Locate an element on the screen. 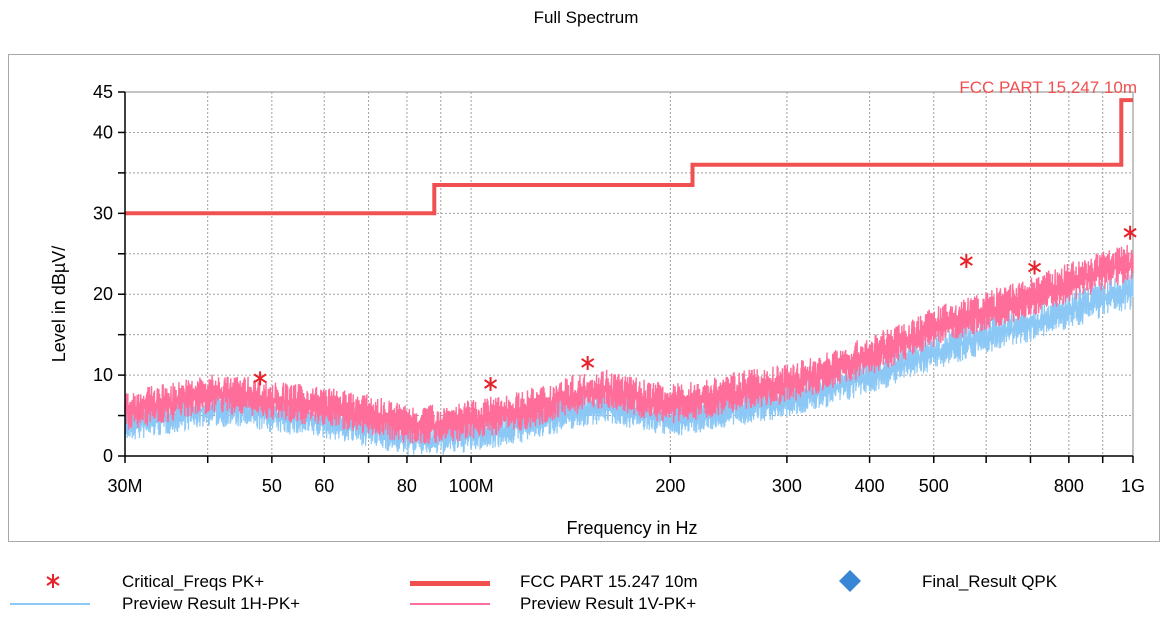  asterisk-marker-icon is located at coordinates (53, 581).